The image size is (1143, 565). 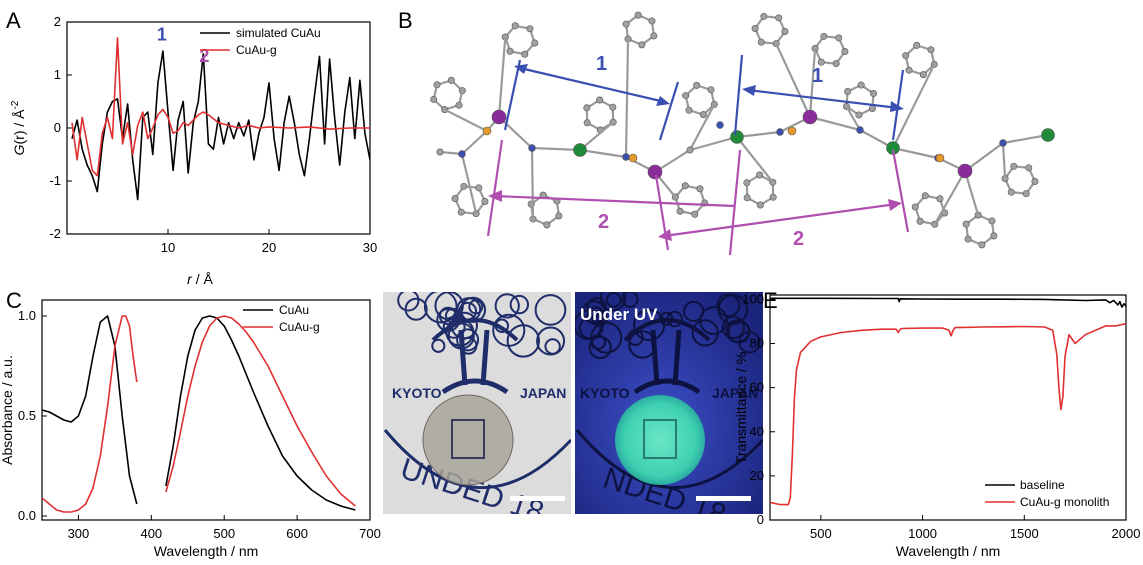 What do you see at coordinates (405, 20) in the screenshot?
I see `panel-label-b: B` at bounding box center [405, 20].